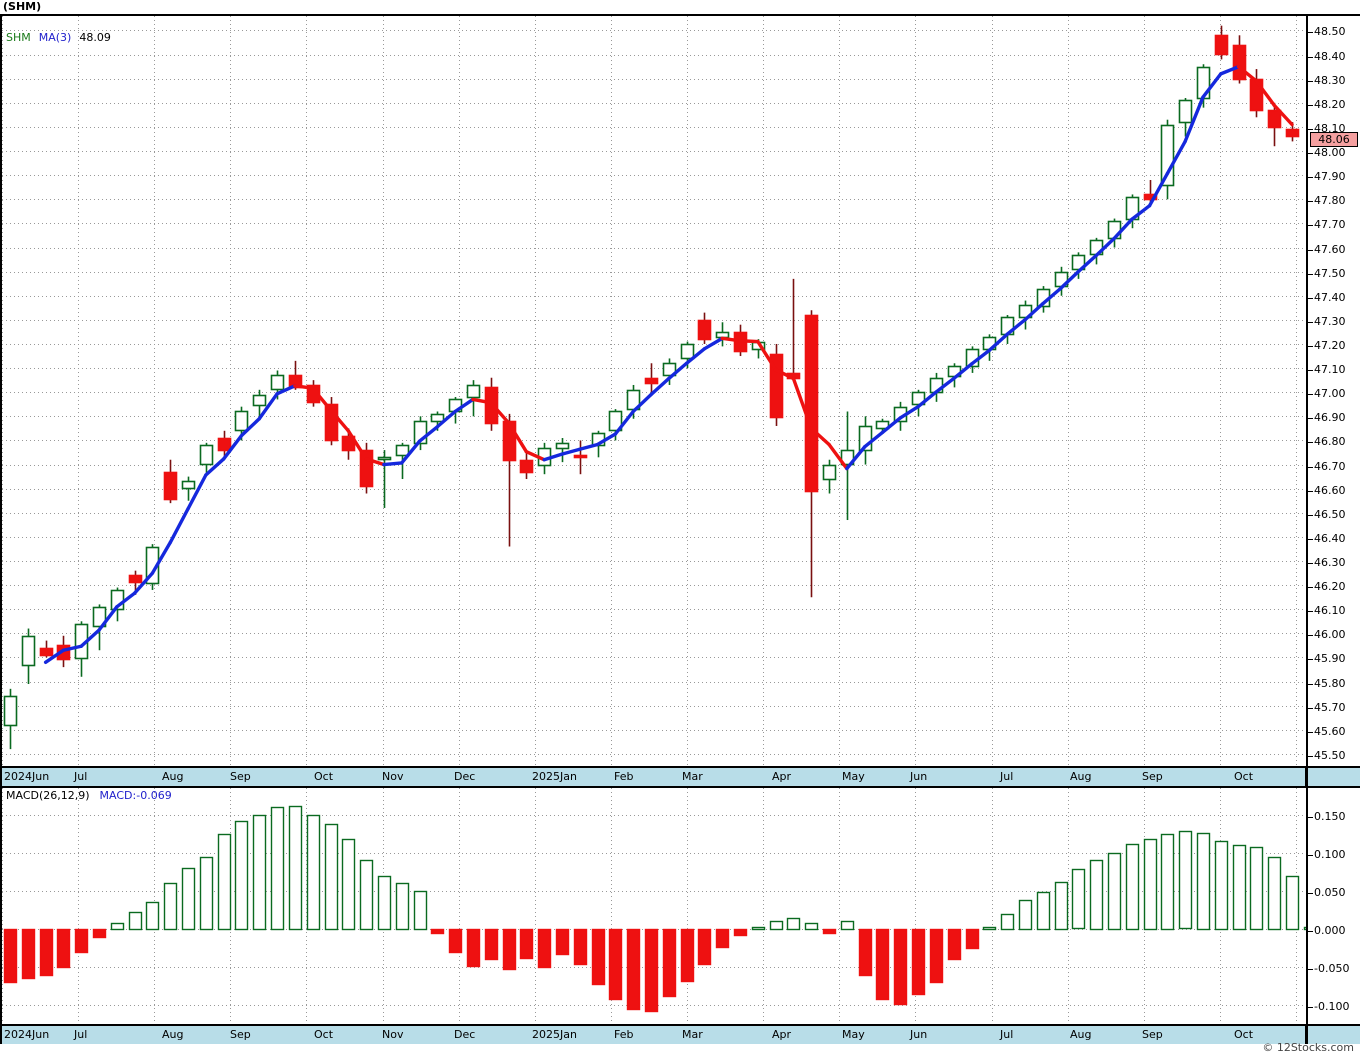  Describe the element at coordinates (1330, 635) in the screenshot. I see `axis-tick-label: 46.00` at that location.